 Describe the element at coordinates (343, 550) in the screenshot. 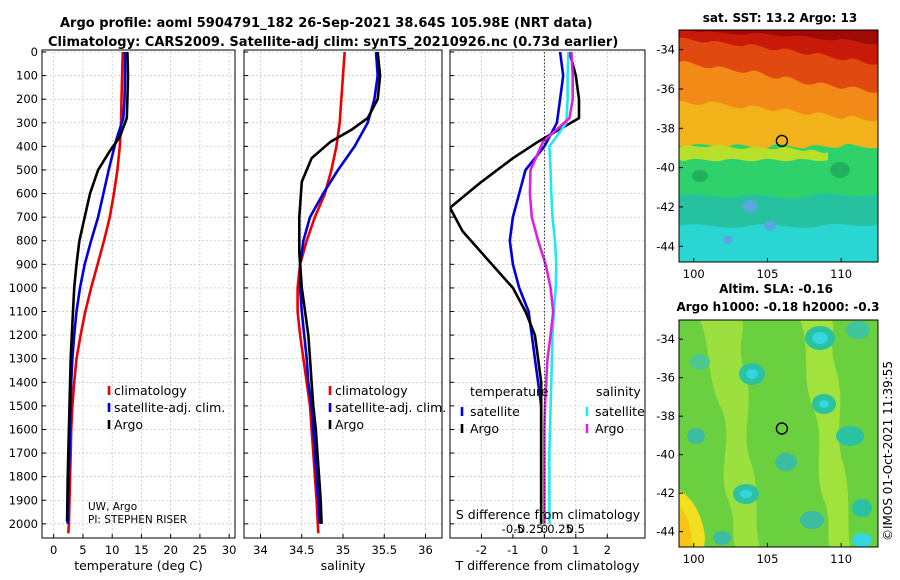

I see `x-tick-label: 35` at that location.